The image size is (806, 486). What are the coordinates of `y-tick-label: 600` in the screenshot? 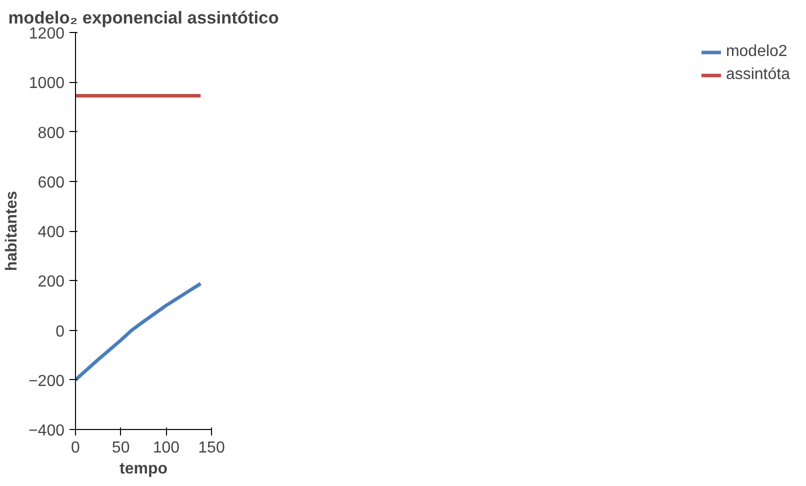 It's located at (51, 183).